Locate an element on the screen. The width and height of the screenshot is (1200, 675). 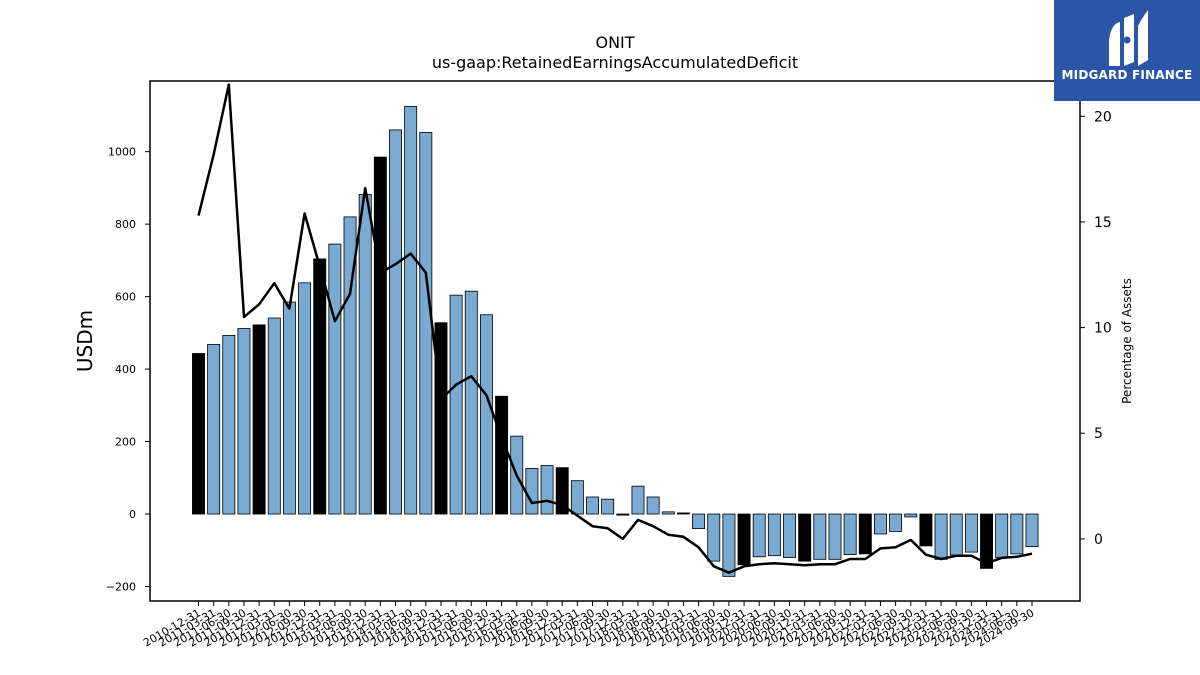
y-axis-right: 0 5 10 15 20 is located at coordinates (1096, 328).